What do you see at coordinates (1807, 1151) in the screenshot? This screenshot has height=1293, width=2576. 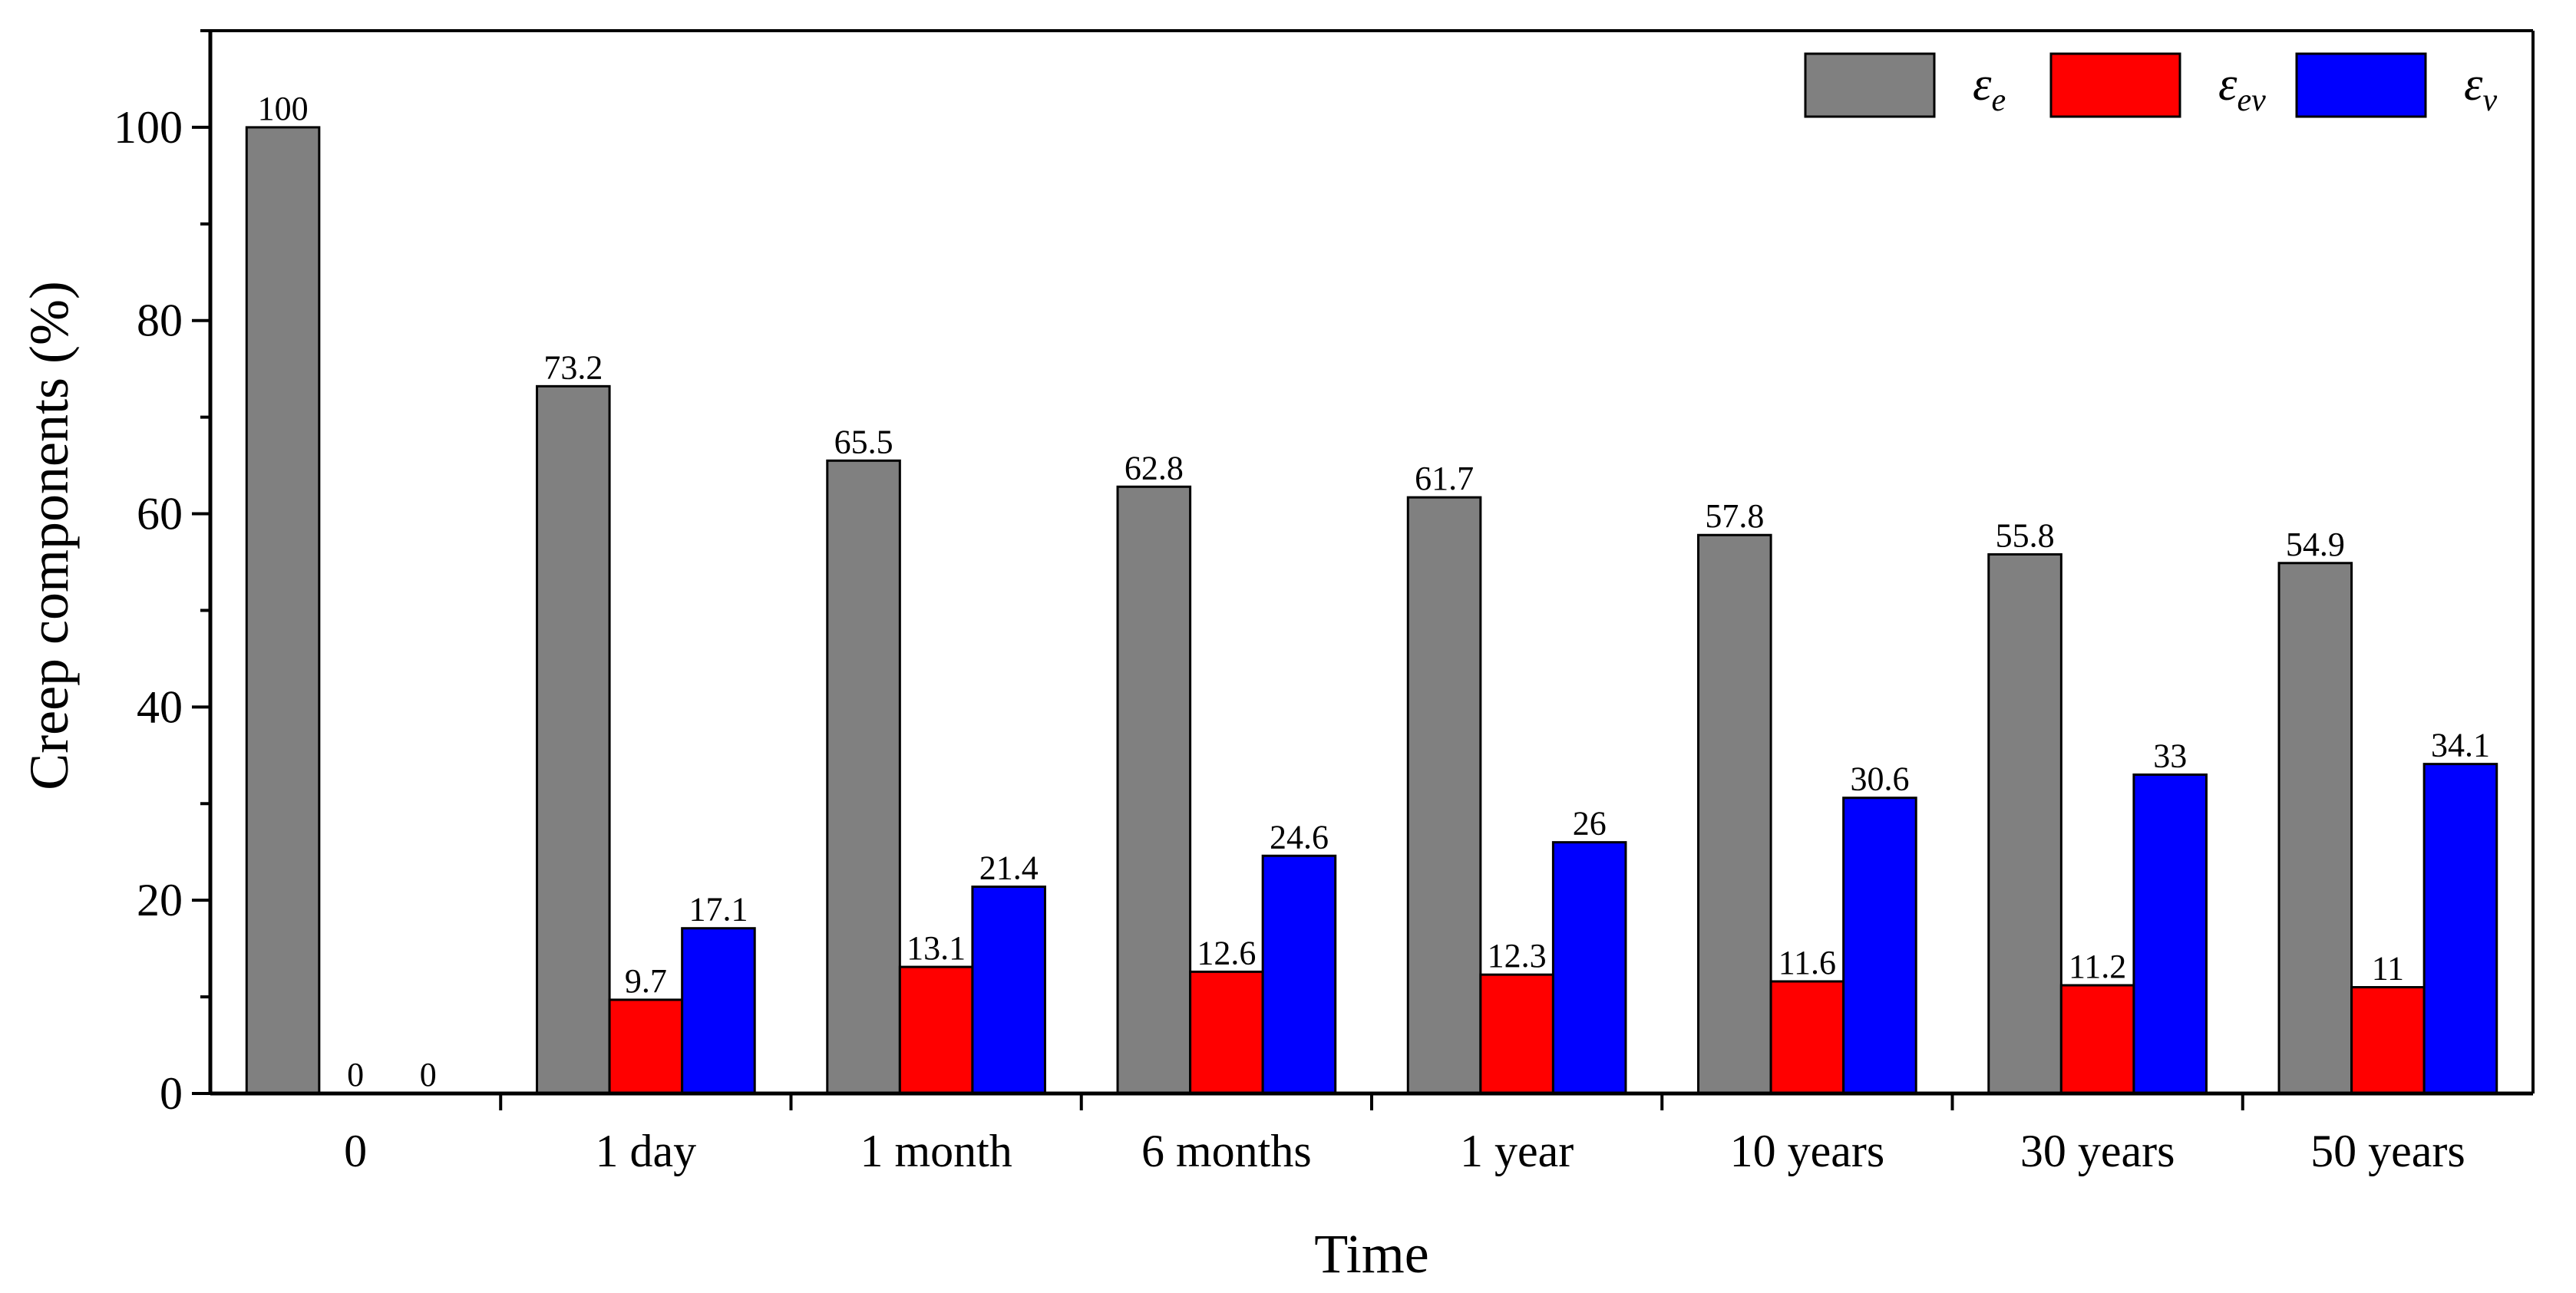 I see `x-tick-label-5: 10 years` at bounding box center [1807, 1151].